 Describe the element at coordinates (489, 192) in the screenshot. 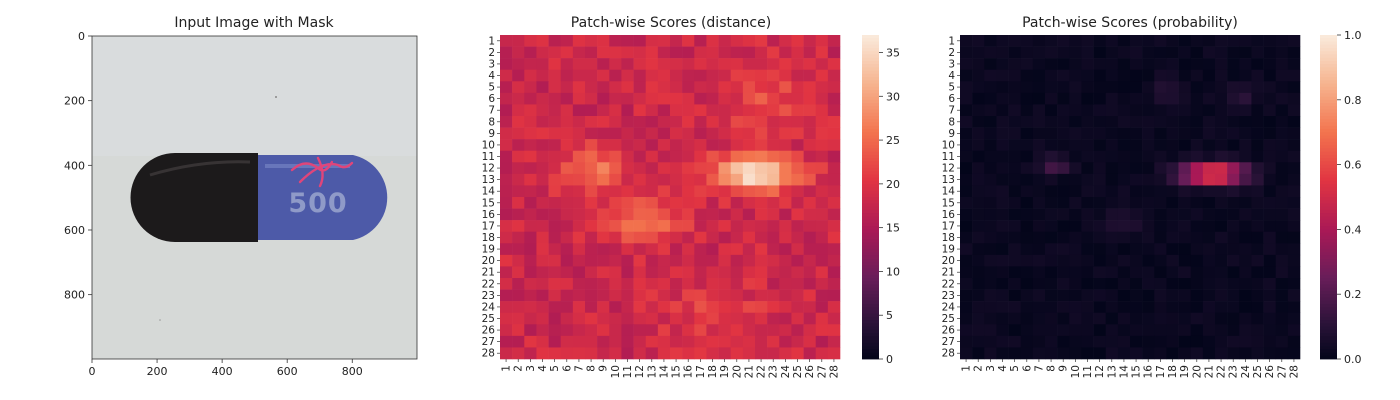

I see `row-label: 14` at that location.